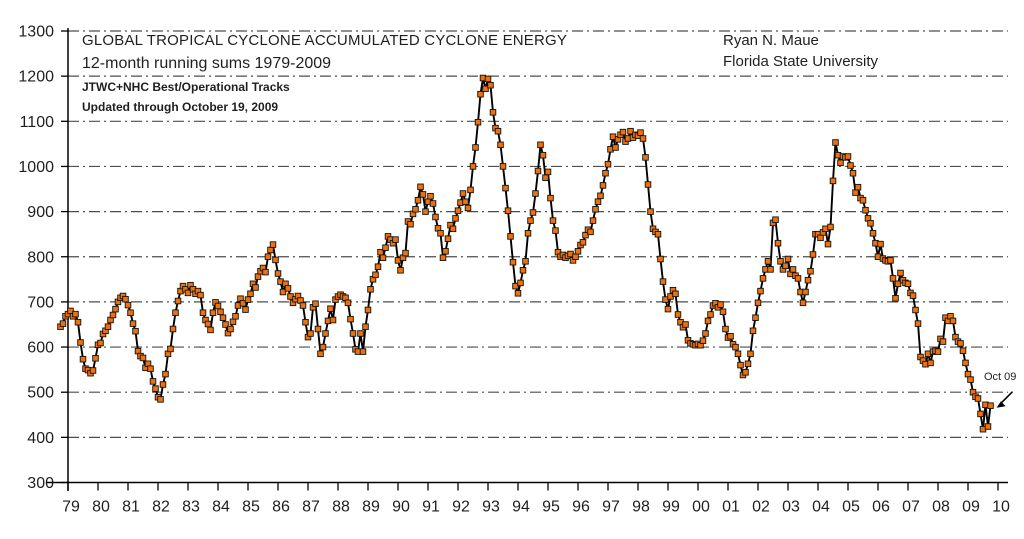  I want to click on annotation-arrow-head, so click(1001, 404).